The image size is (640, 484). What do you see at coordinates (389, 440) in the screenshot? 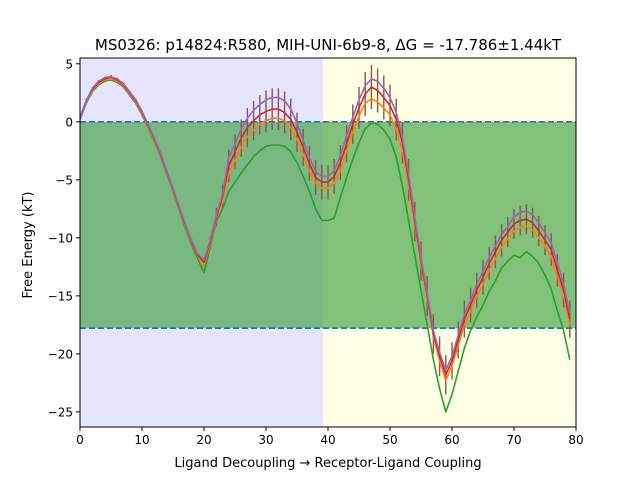
I see `x-tick-label: 50` at bounding box center [389, 440].